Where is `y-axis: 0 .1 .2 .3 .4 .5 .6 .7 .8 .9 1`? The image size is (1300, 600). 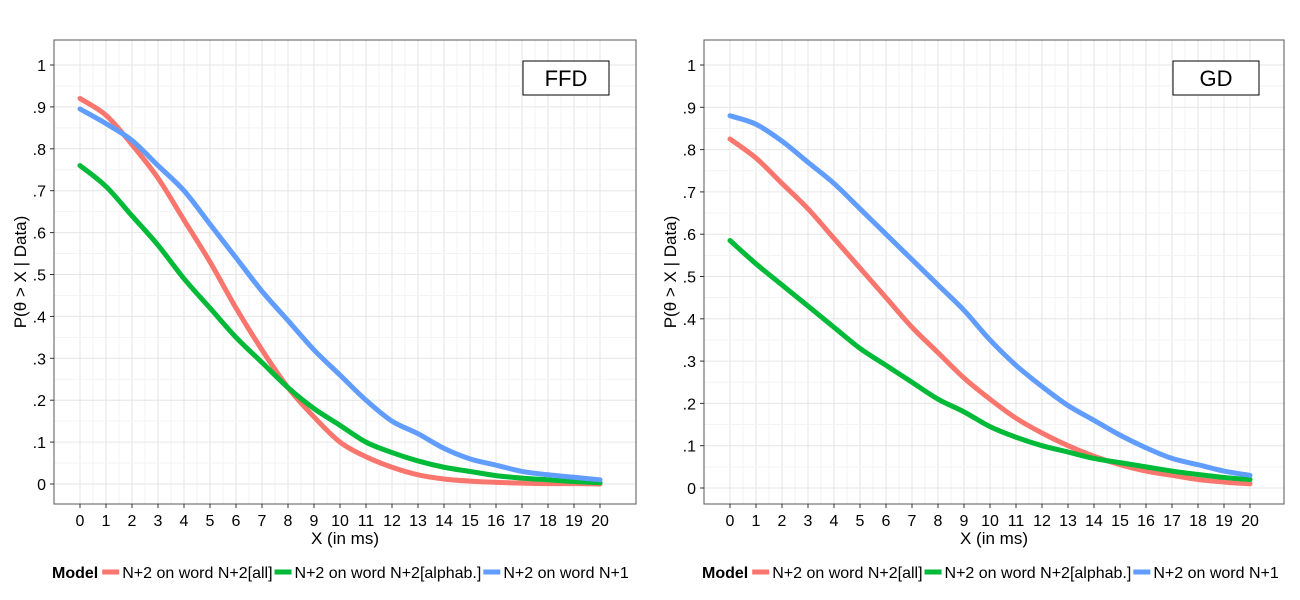
y-axis: 0 .1 .2 .3 .4 .5 .6 .7 .8 .9 1 is located at coordinates (43, 276).